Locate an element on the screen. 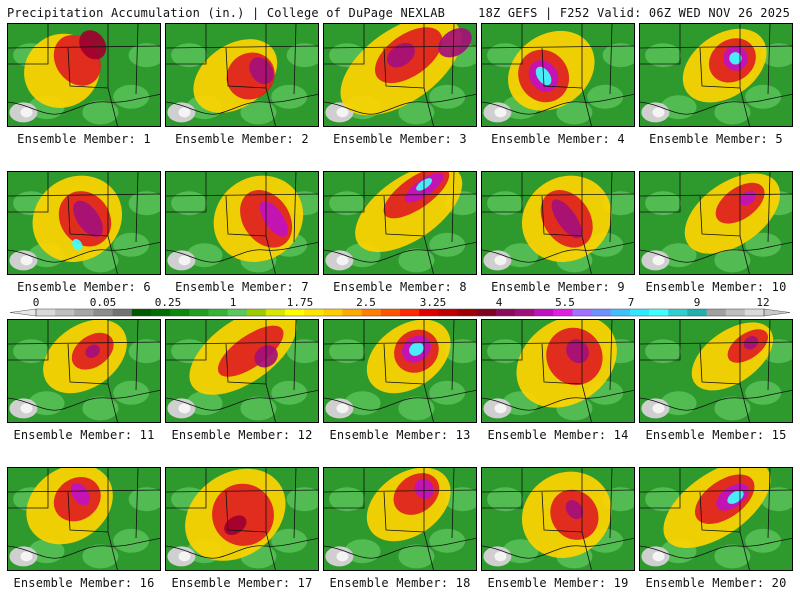 This screenshot has width=800, height=600. scale-tick-label: 9 is located at coordinates (697, 302).